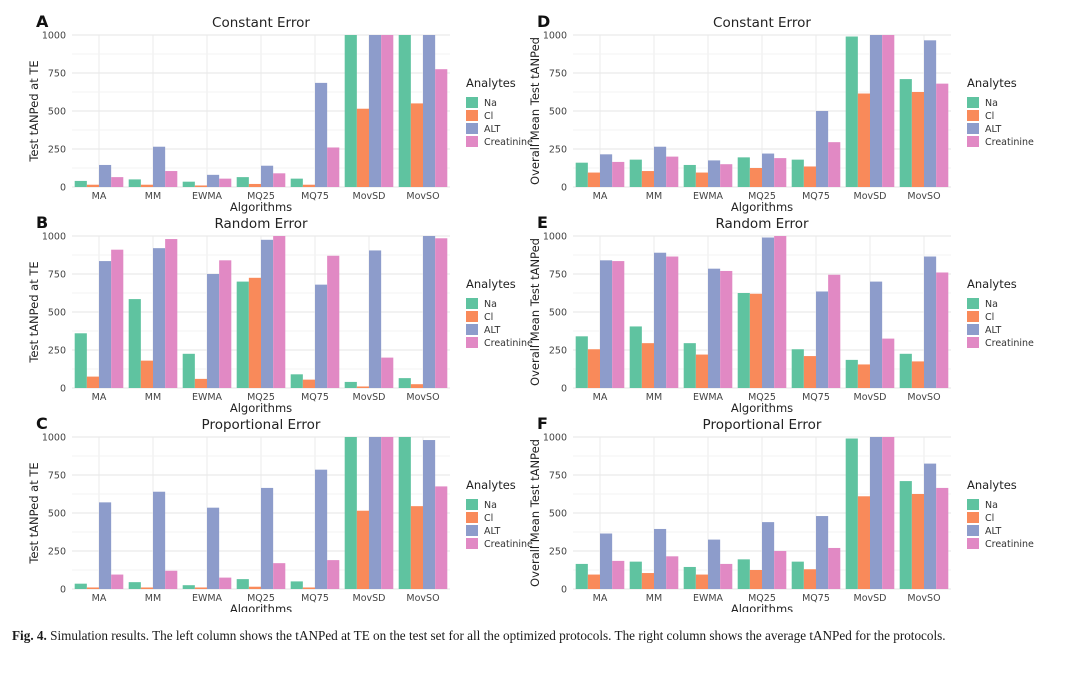 This screenshot has width=1080, height=673. Describe the element at coordinates (888, 363) in the screenshot. I see `bar-creatinine-movsd` at that location.